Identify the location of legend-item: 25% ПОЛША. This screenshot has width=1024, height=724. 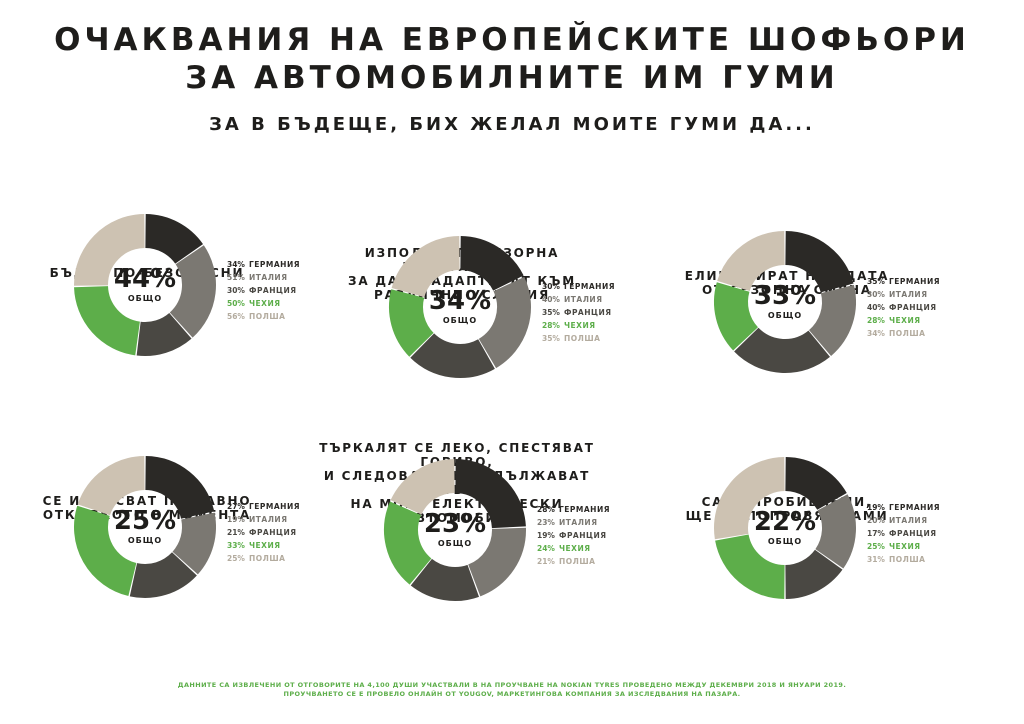
(263, 558).